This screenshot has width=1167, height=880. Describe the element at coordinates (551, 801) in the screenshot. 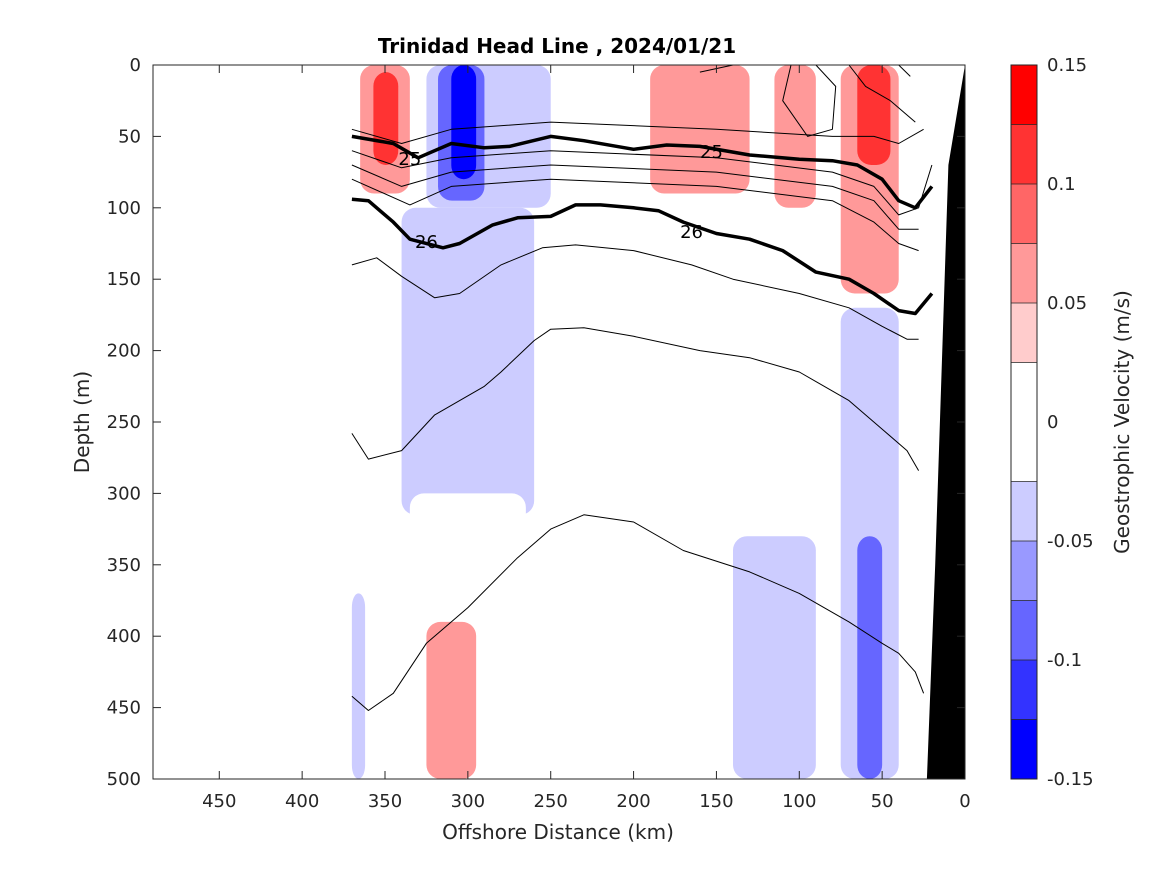

I see `x-tick-label: 250` at that location.